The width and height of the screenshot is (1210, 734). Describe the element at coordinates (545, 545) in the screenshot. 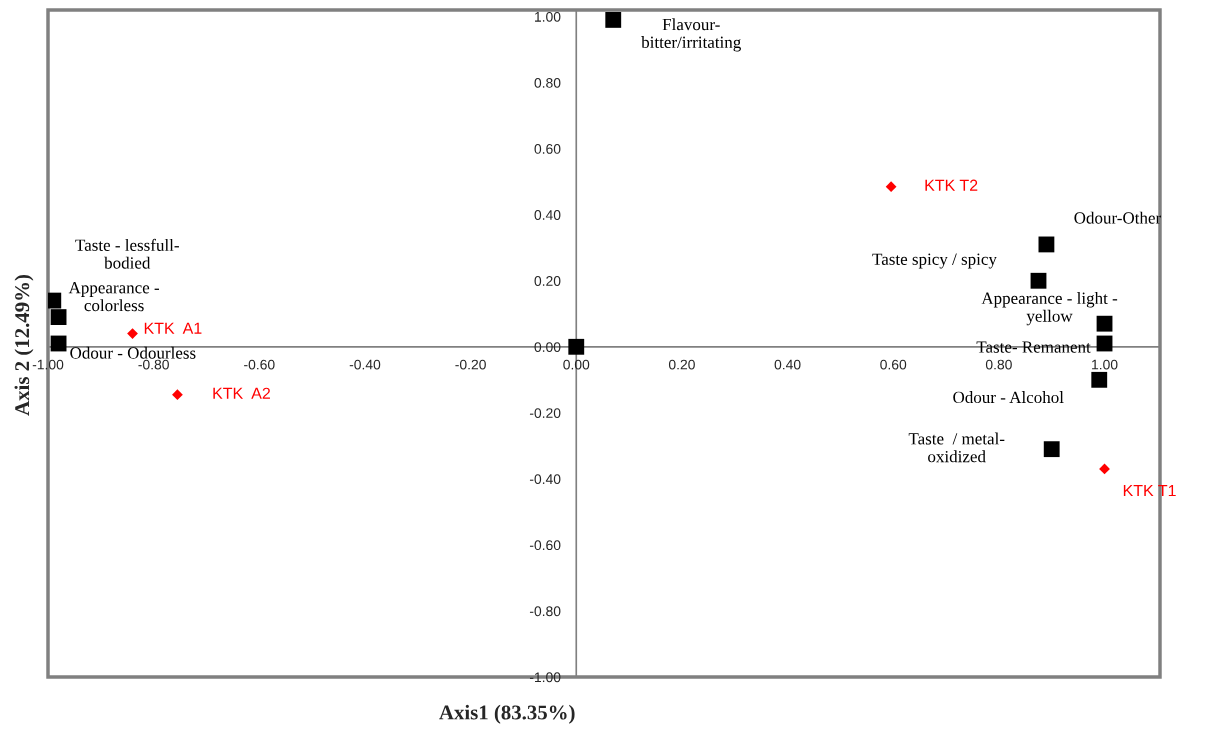

I see `y-tick-label: -0.60` at that location.